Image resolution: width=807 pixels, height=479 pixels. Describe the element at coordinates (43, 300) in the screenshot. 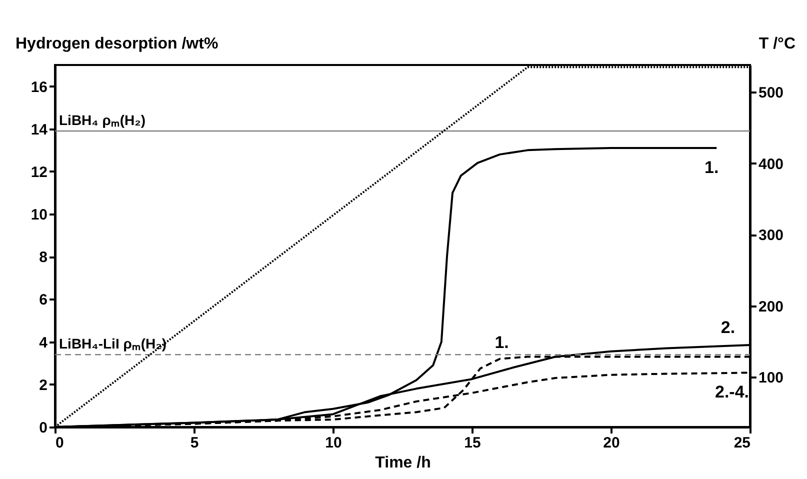

I see `y-tick-label: 6` at that location.